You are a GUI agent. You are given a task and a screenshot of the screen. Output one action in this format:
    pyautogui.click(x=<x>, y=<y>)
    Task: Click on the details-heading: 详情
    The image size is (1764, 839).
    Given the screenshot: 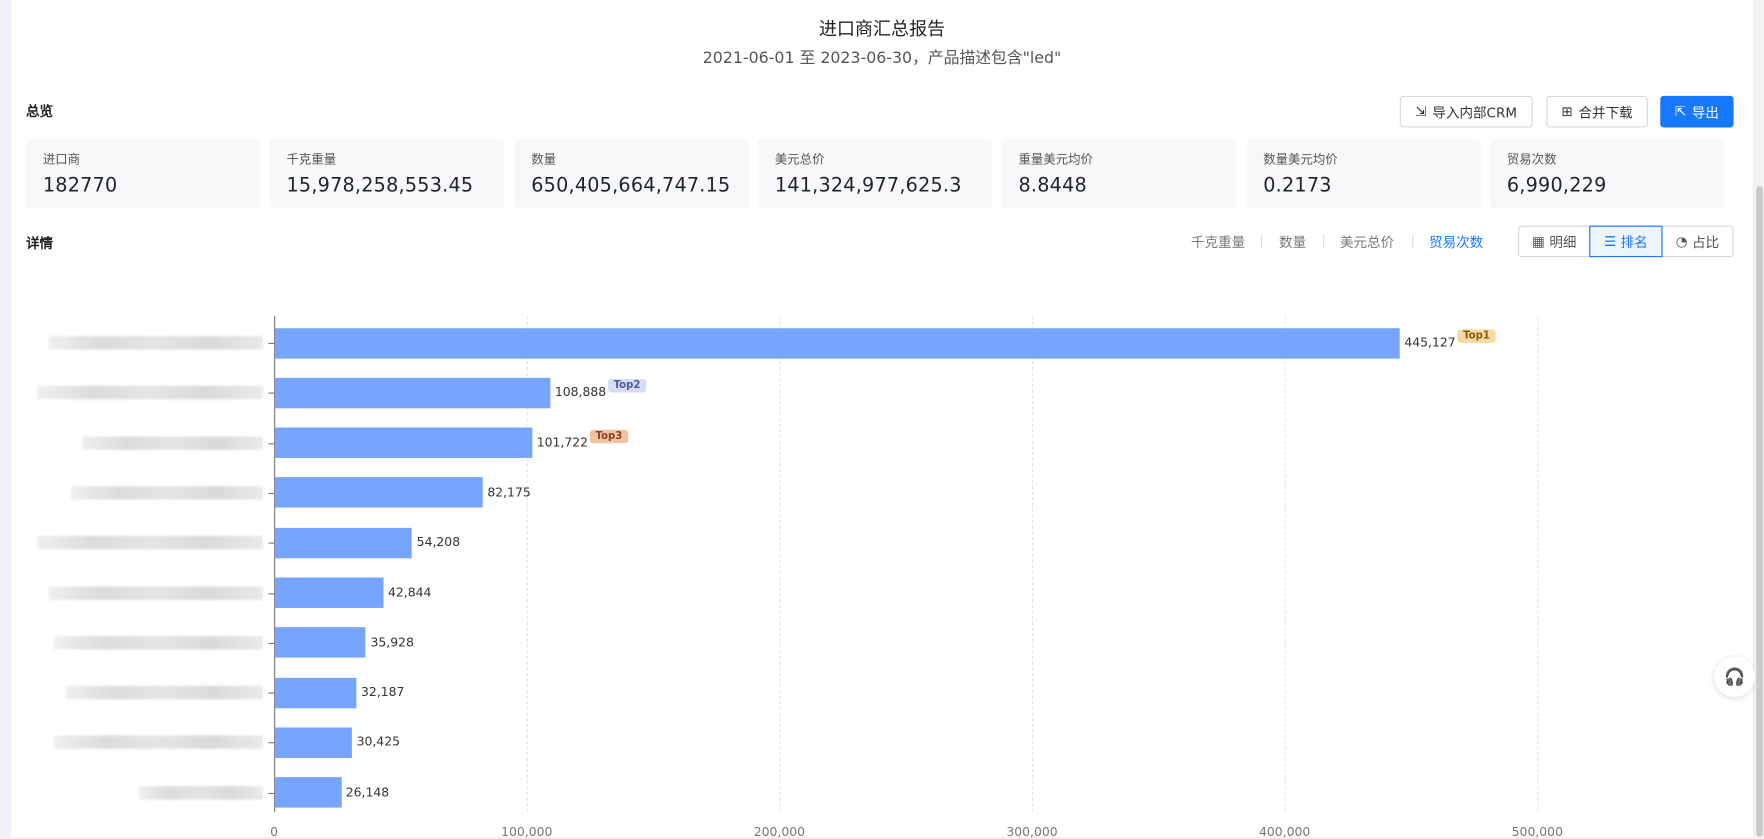 What is the action you would take?
    pyautogui.click(x=39, y=243)
    